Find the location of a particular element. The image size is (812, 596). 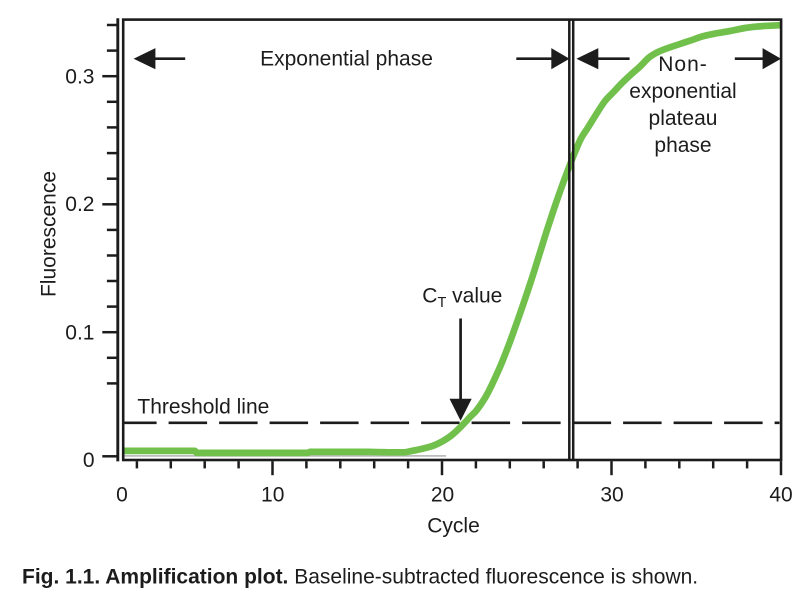

svg-text: Fluorescence is located at coordinates (49, 234).